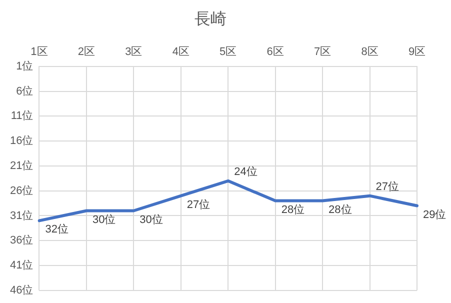 Image resolution: width=451 pixels, height=303 pixels. I want to click on data-label: 29位, so click(434, 214).